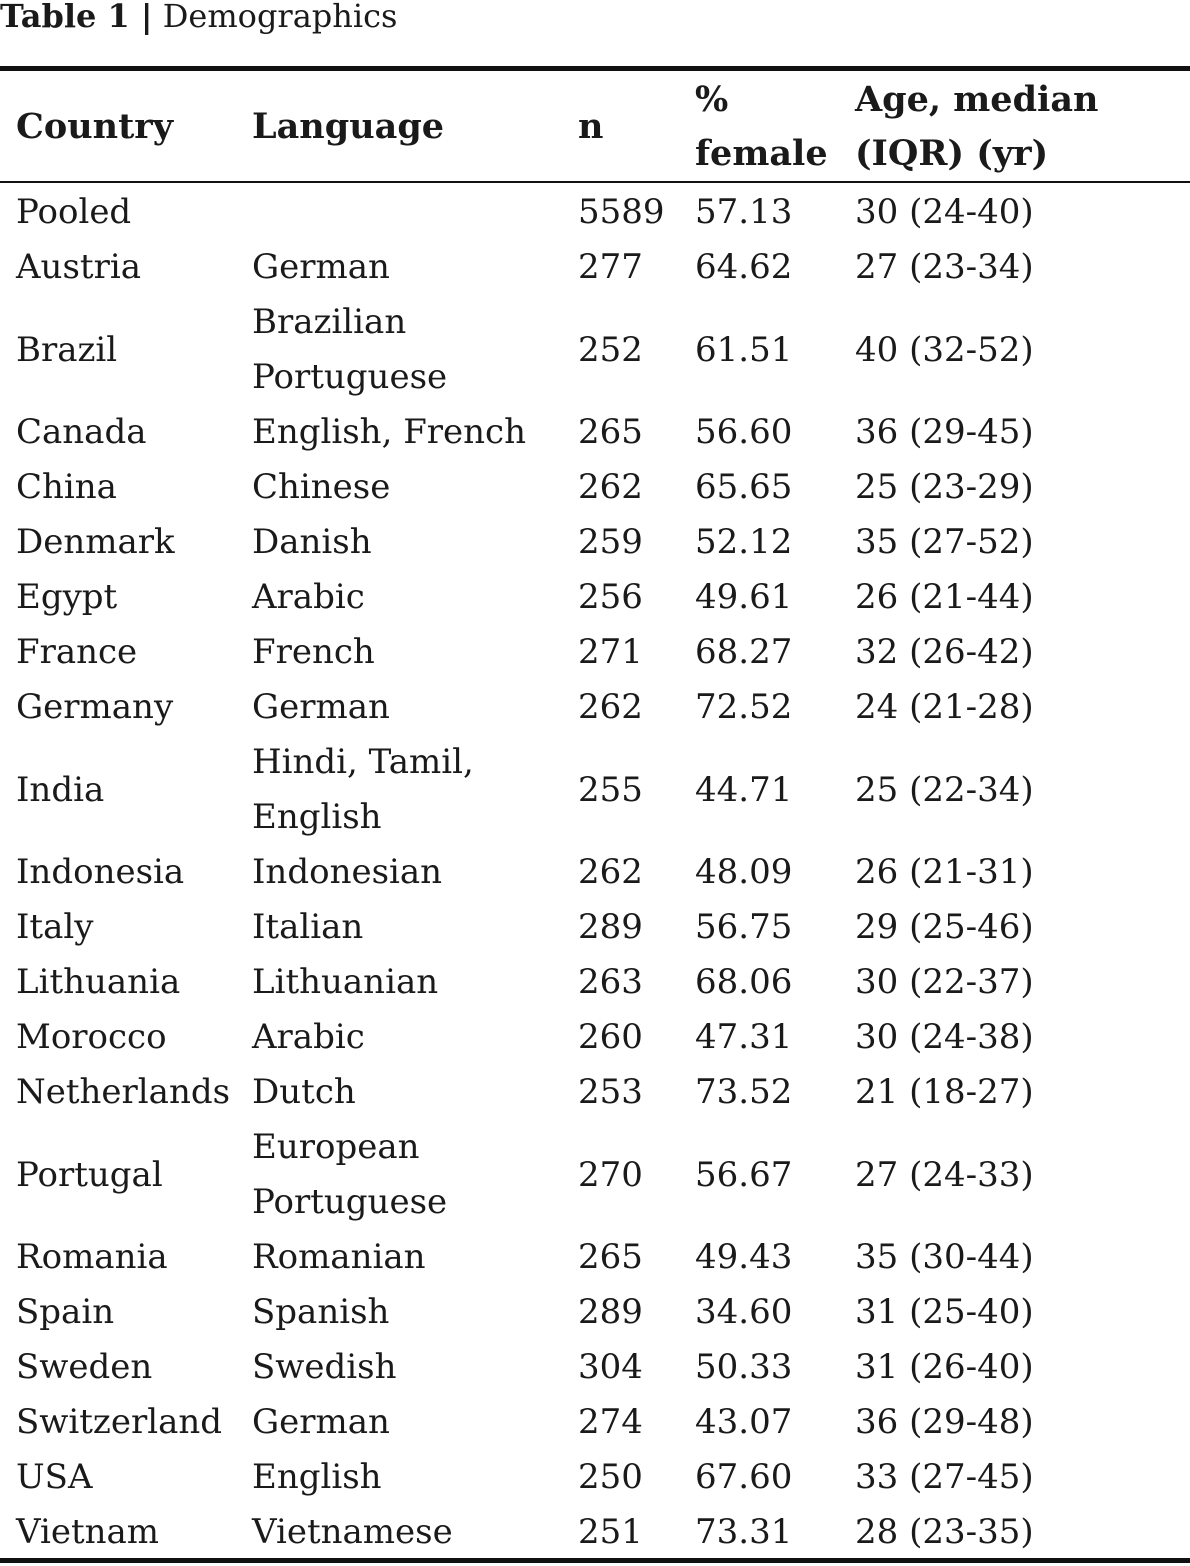 The image size is (1190, 1566). I want to click on cell-percent-female: 73.52, so click(744, 1092).